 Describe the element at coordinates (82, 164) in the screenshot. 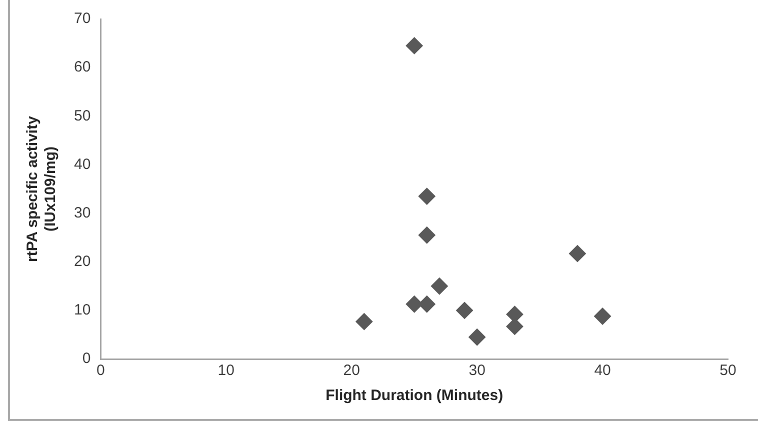

I see `y-tick-label: 40` at that location.